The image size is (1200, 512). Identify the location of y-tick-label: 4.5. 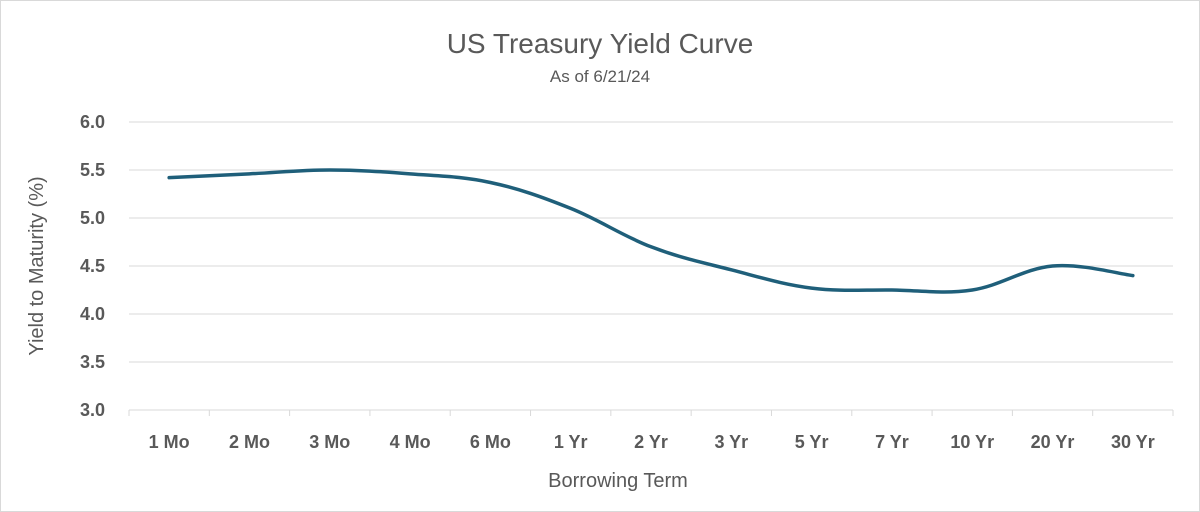
(92, 266).